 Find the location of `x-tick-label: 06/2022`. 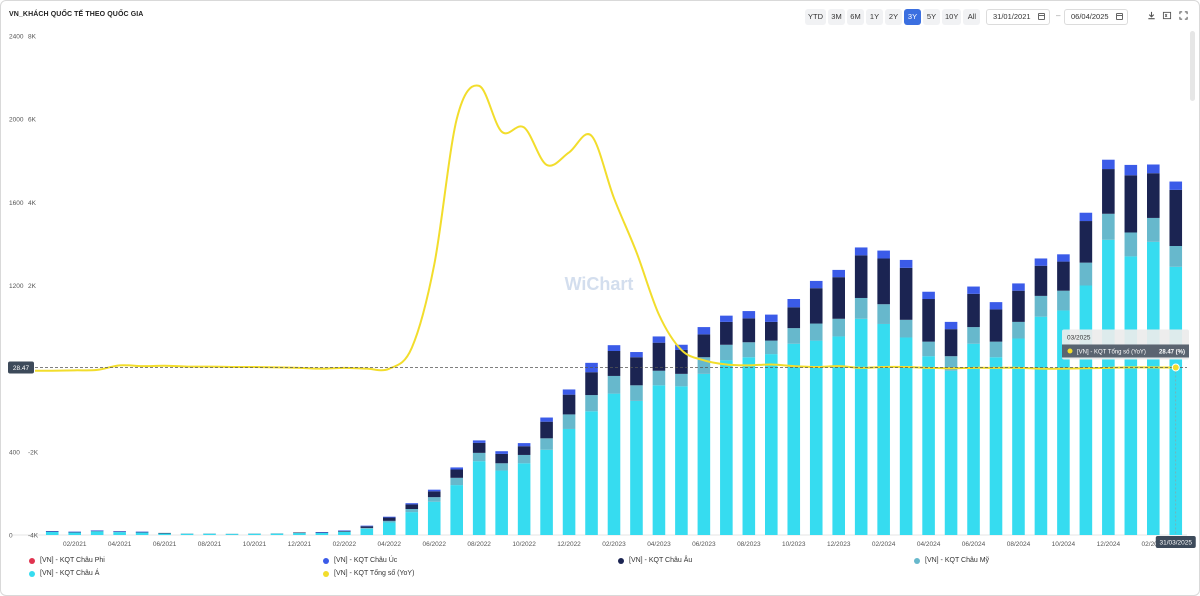

x-tick-label: 06/2022 is located at coordinates (434, 544).